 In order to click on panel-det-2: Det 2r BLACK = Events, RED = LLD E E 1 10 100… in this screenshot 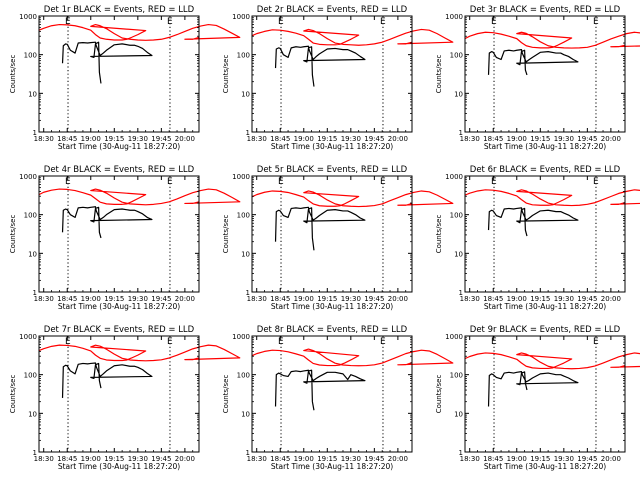, I will do `click(338, 78)`.